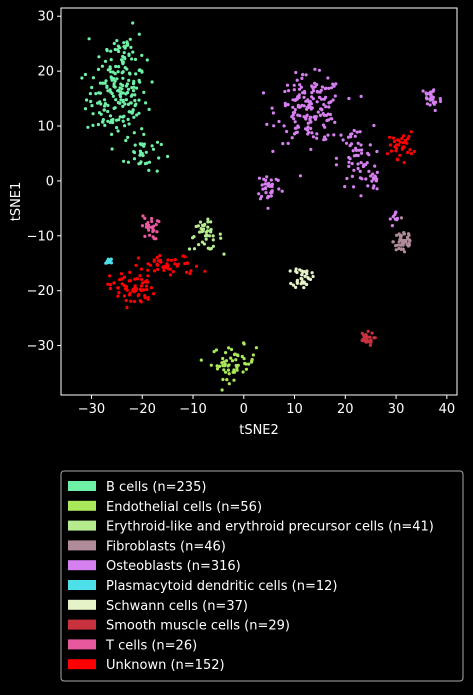 Image resolution: width=473 pixels, height=695 pixels. Describe the element at coordinates (45, 17) in the screenshot. I see `y-tick-label: 30` at that location.